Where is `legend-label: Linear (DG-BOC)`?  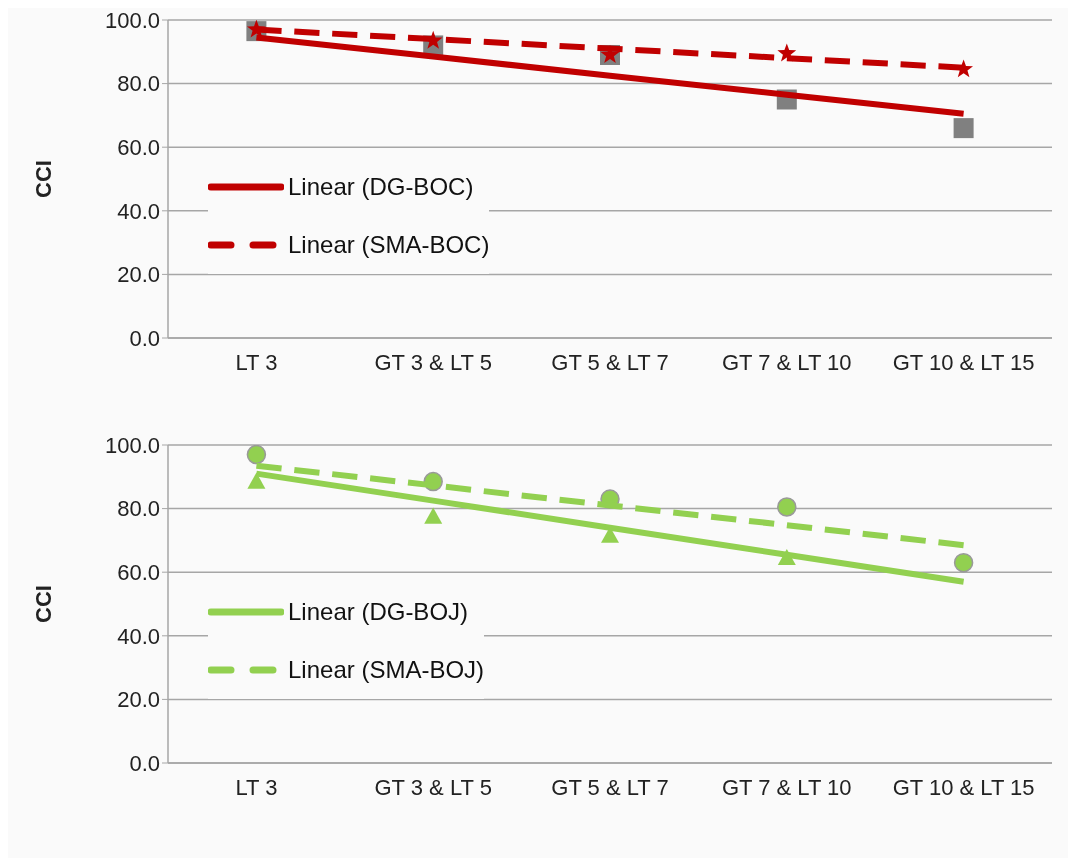
legend-label: Linear (DG-BOC) is located at coordinates (381, 187).